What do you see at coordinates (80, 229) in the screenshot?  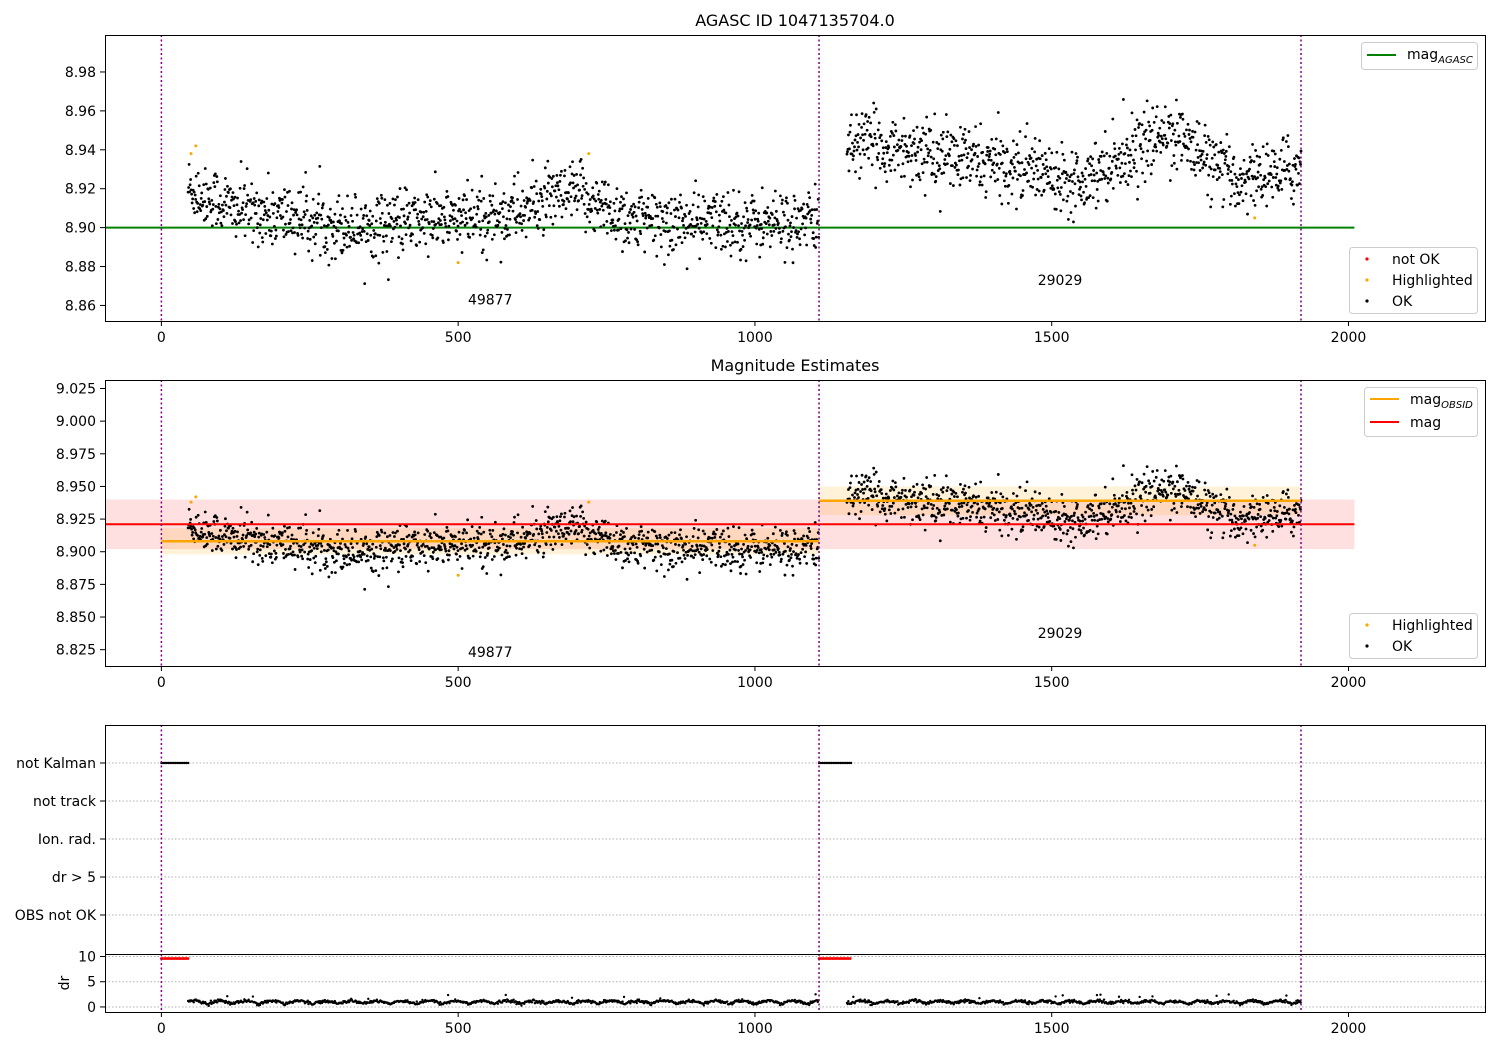 I see `agasc-y-tick-label: 8.90` at bounding box center [80, 229].